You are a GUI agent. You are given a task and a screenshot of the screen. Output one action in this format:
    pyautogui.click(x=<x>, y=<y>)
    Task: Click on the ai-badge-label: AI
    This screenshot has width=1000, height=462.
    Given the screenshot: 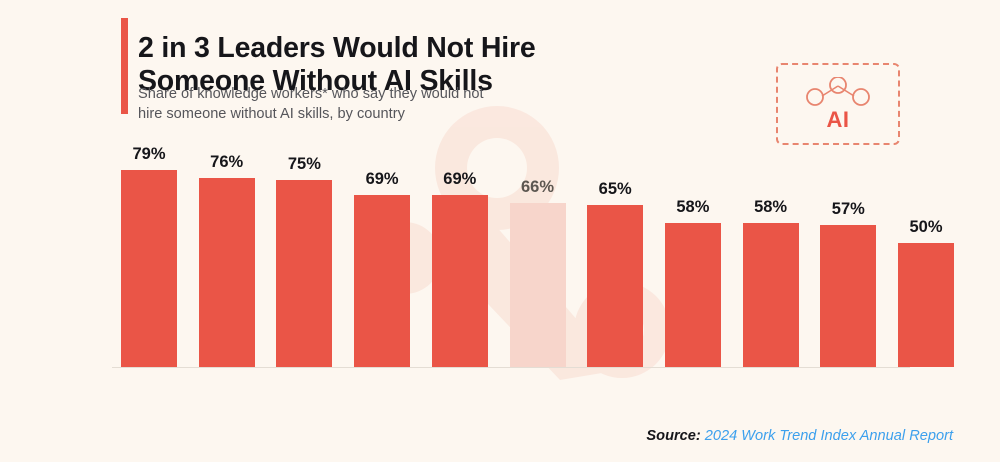 What is the action you would take?
    pyautogui.click(x=838, y=119)
    